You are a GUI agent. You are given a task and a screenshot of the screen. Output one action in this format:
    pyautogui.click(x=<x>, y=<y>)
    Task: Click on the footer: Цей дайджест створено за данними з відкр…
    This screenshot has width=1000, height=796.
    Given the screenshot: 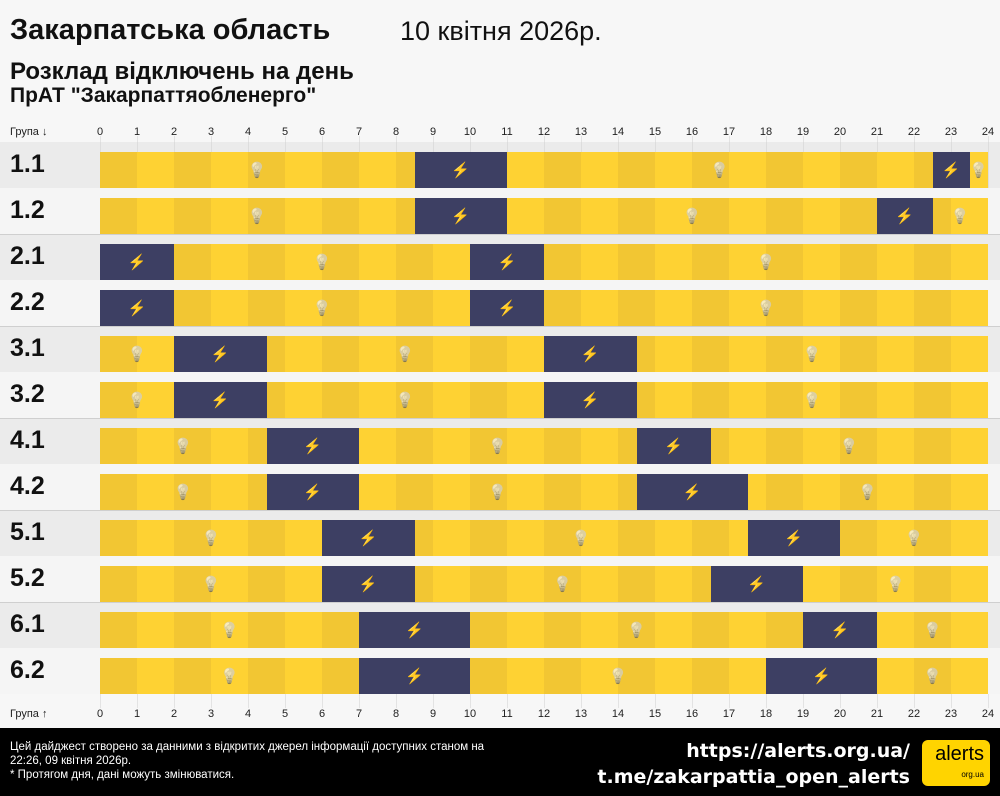 What is the action you would take?
    pyautogui.click(x=500, y=762)
    